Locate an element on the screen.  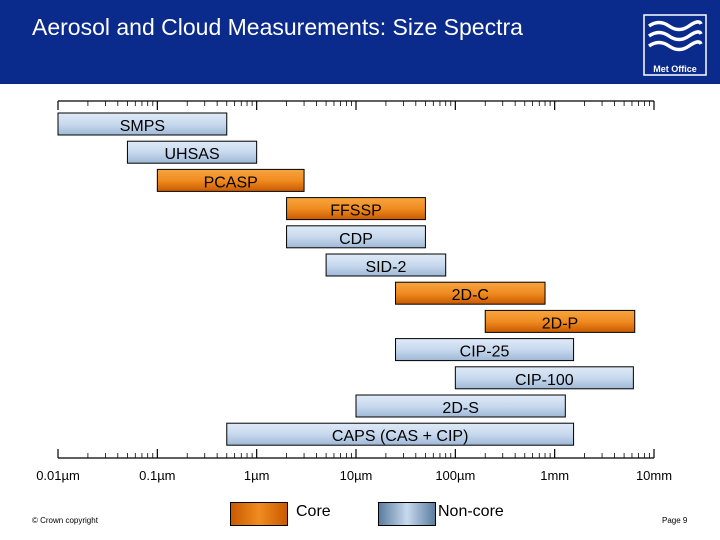
page-number: Page 9 is located at coordinates (675, 520).